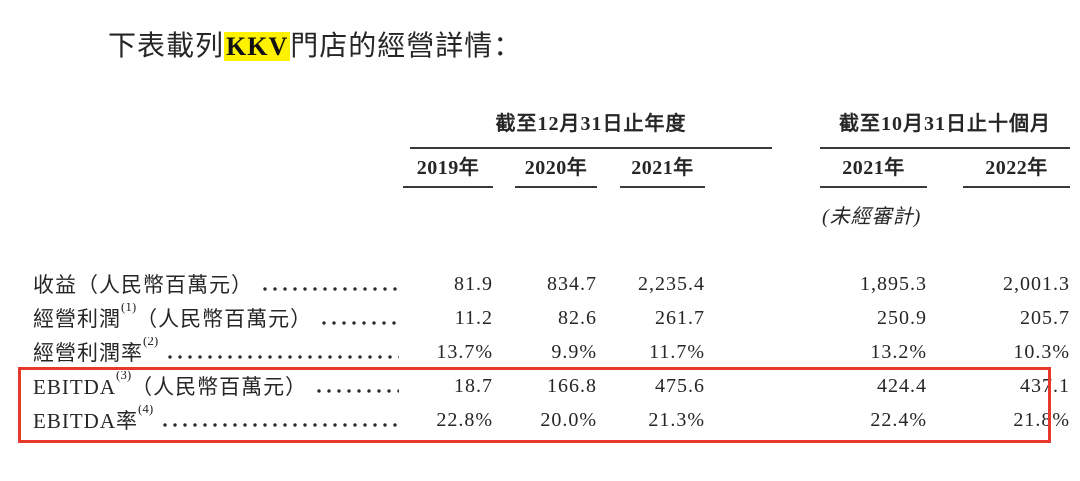 The width and height of the screenshot is (1080, 481). I want to click on cell-value: 21.3%, so click(676, 419).